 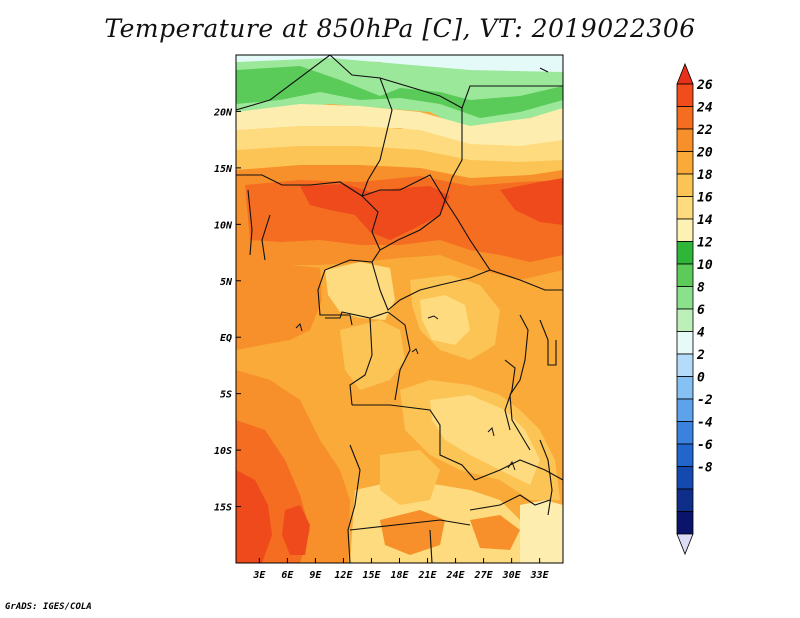 I want to click on colorbar-top-arrow, so click(x=685, y=73).